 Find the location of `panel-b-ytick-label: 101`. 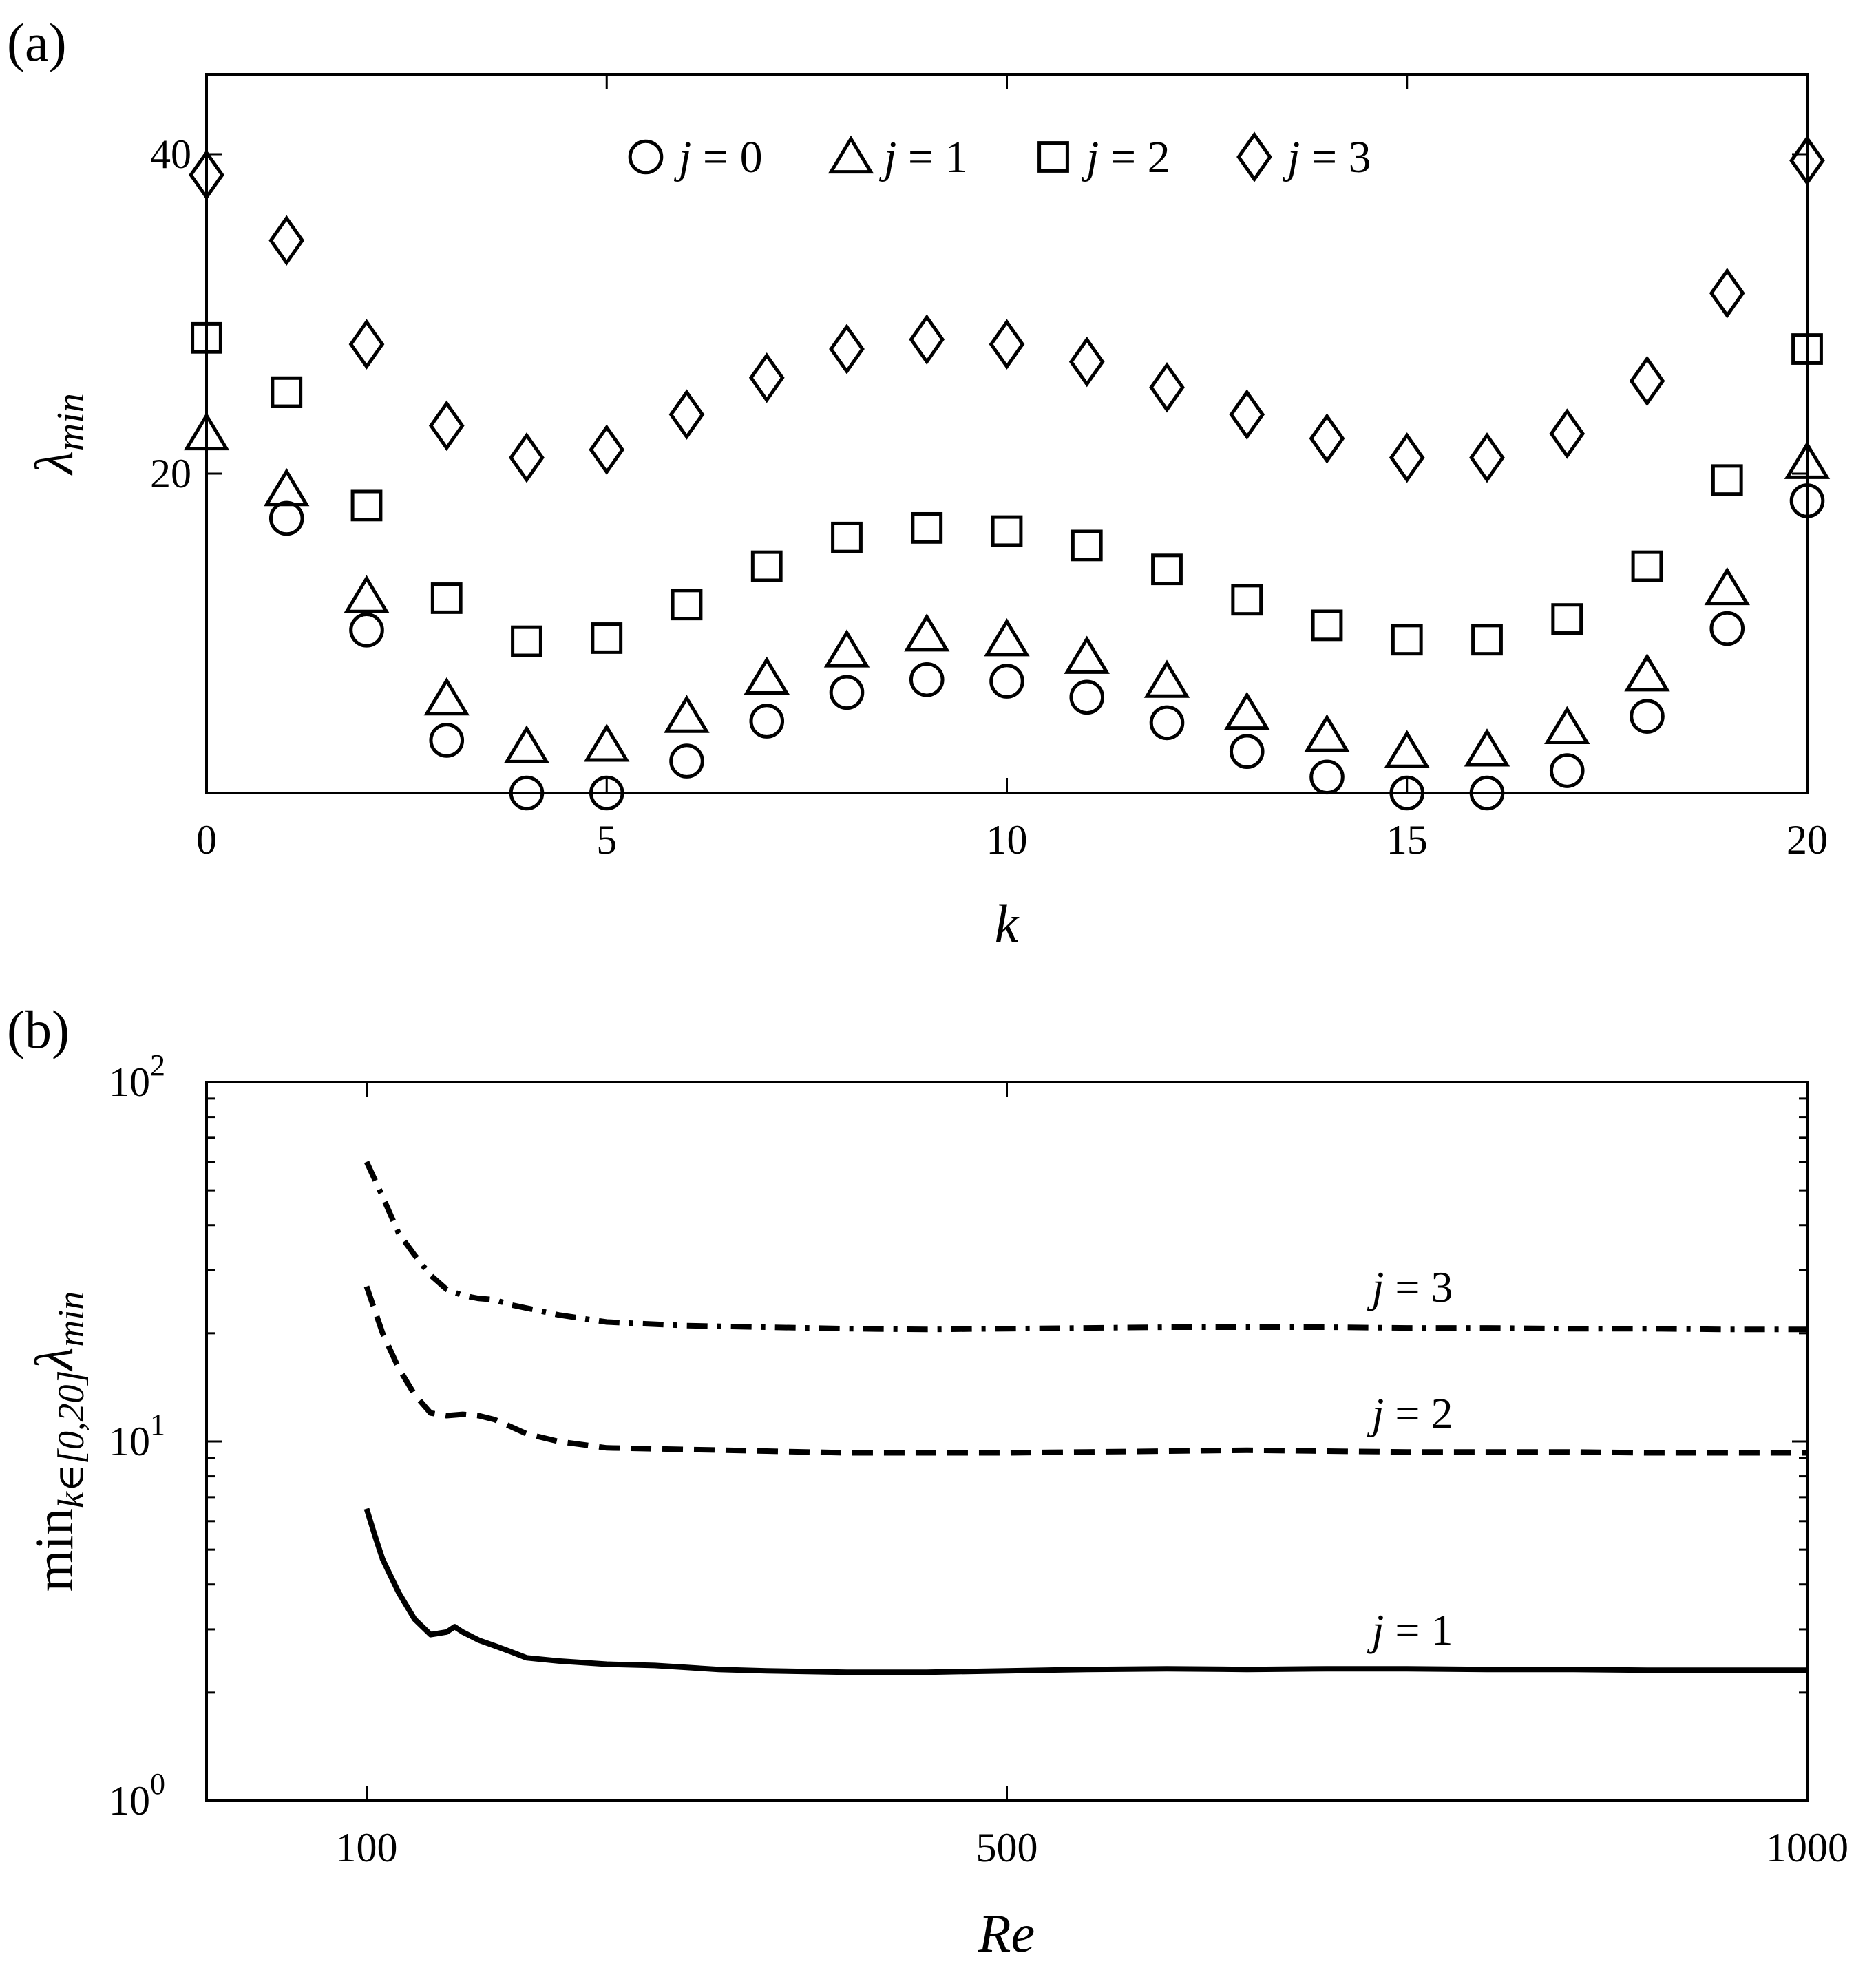

panel-b-ytick-label: 101 is located at coordinates (137, 1436).